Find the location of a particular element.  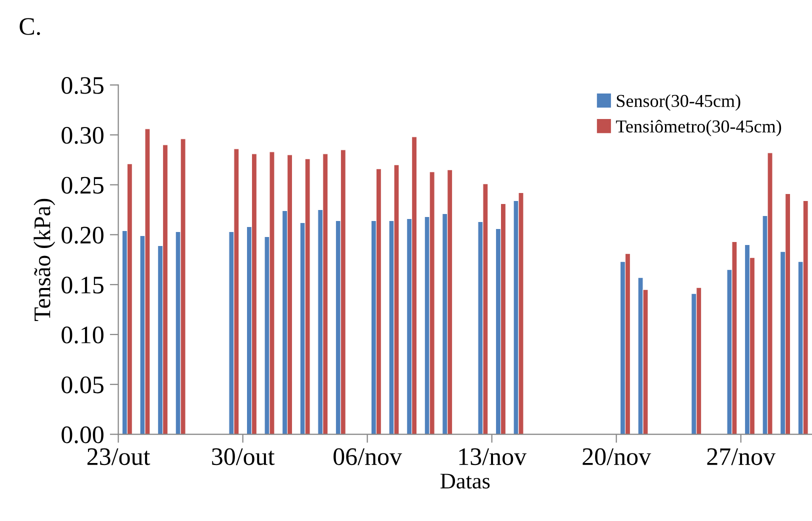

y-tick-label: 0.10 is located at coordinates (83, 335).